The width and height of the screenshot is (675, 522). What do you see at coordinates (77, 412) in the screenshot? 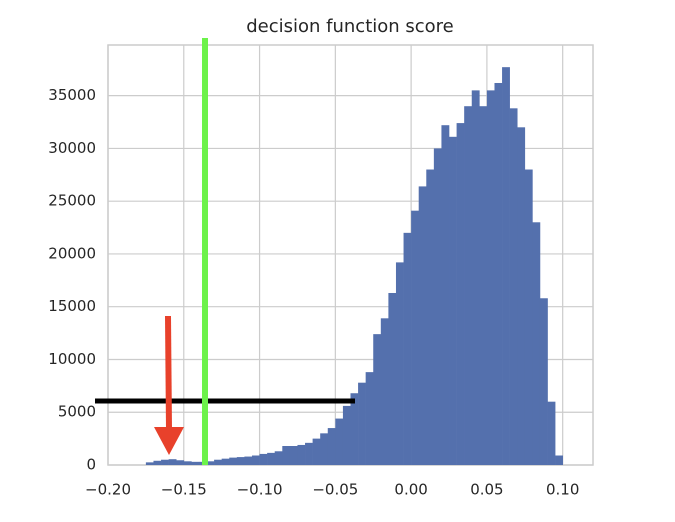
I see `y-tick-label: 5000` at bounding box center [77, 412].